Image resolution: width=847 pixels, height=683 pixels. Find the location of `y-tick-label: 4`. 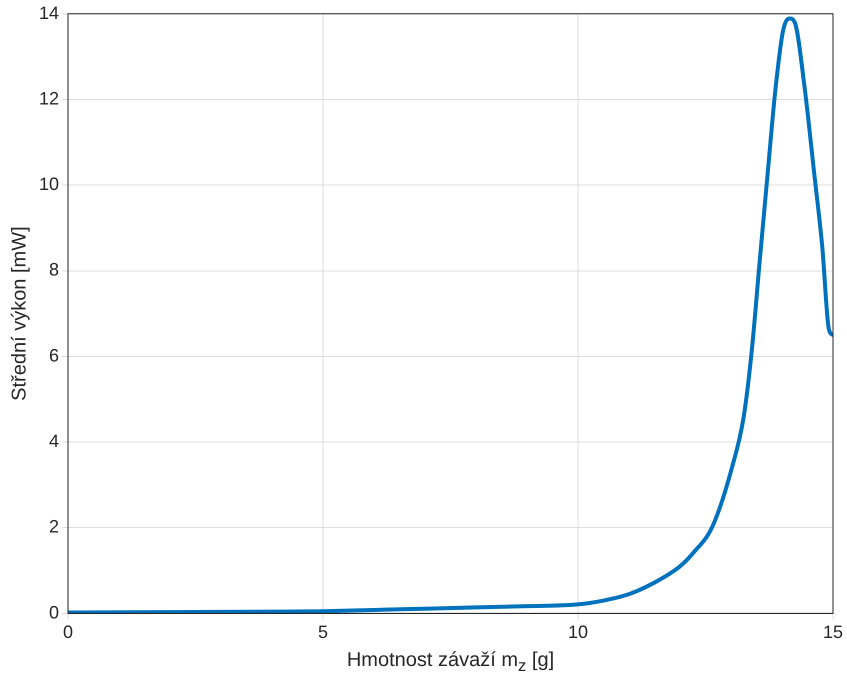

y-tick-label: 4 is located at coordinates (54, 441).